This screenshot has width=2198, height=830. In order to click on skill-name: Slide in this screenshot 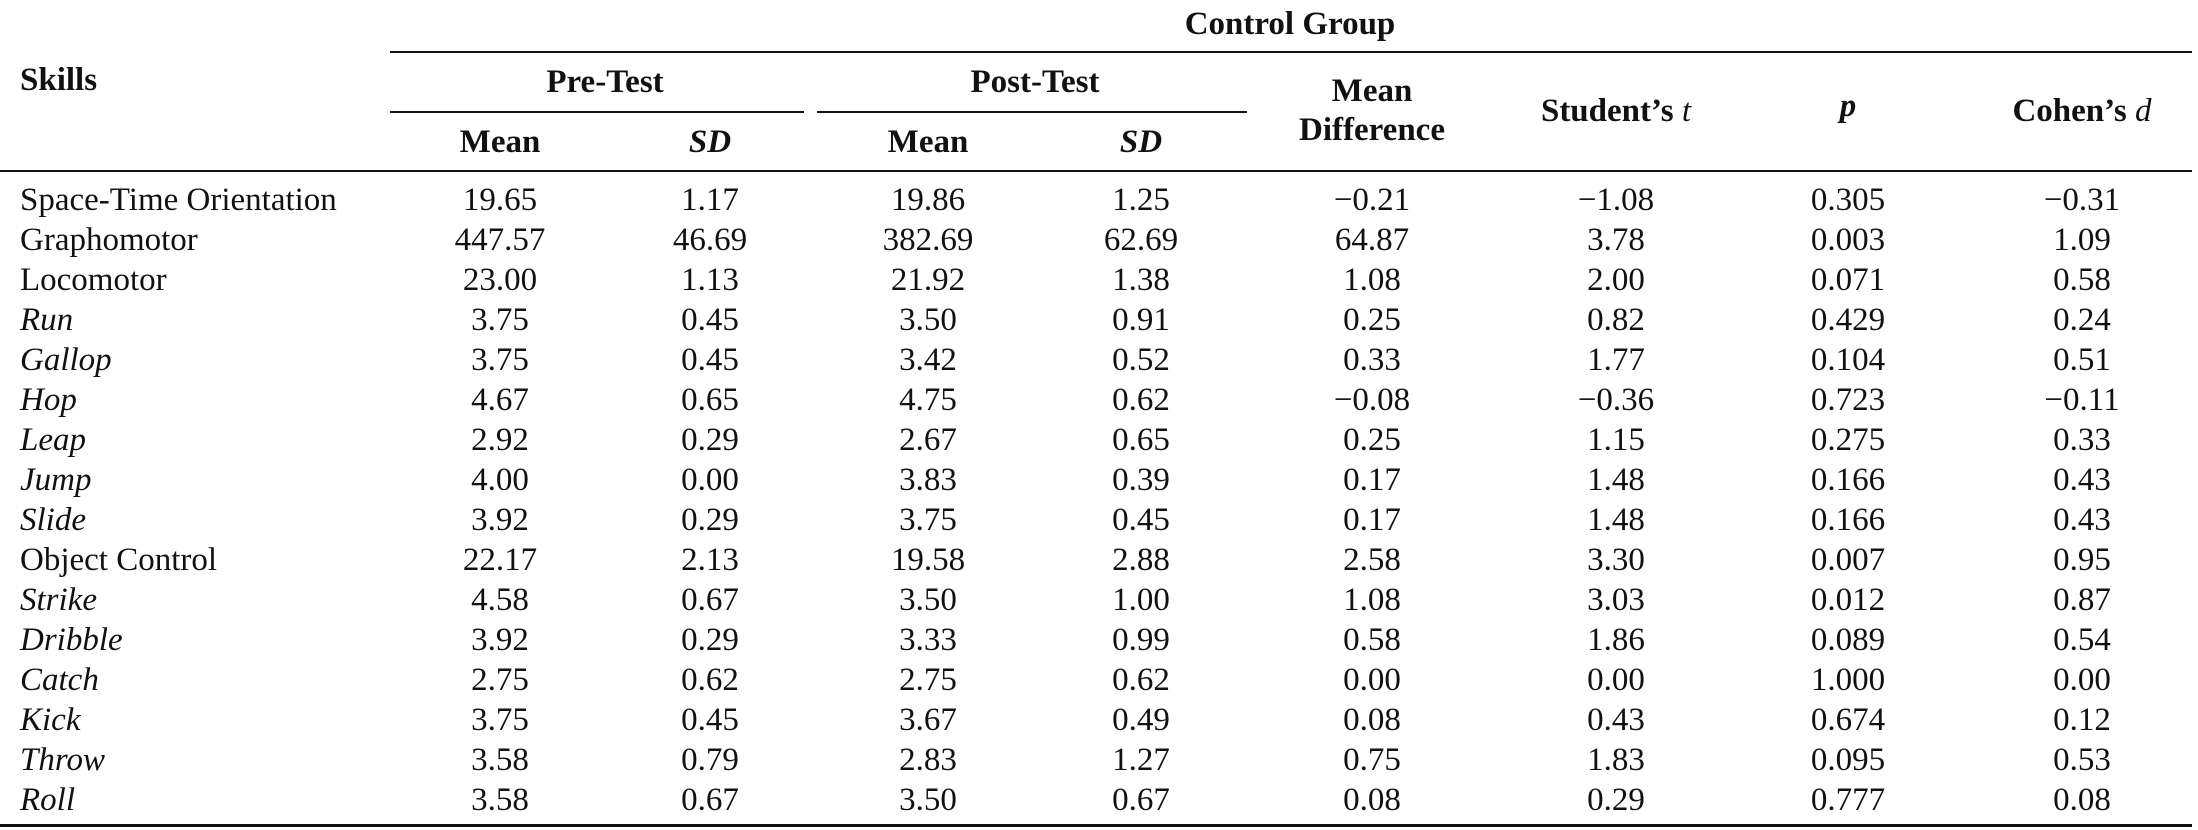, I will do `click(53, 520)`.